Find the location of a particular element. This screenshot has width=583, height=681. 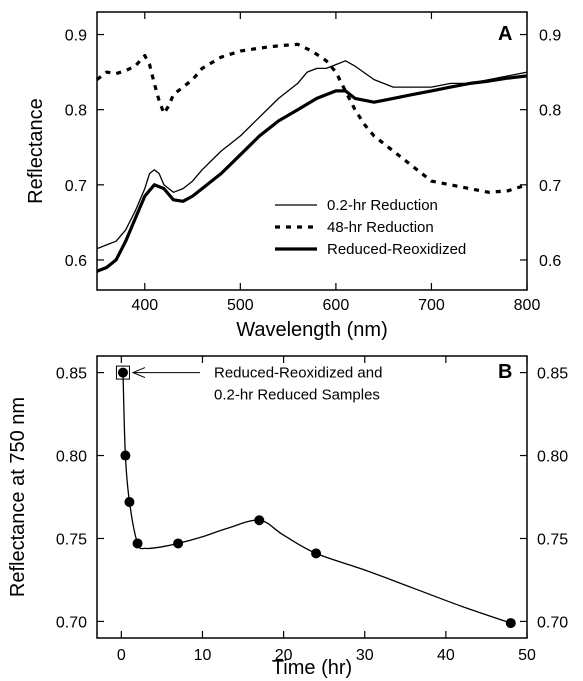

panel-b-annotation-line-1: Reduced-Reoxidized and is located at coordinates (298, 373).